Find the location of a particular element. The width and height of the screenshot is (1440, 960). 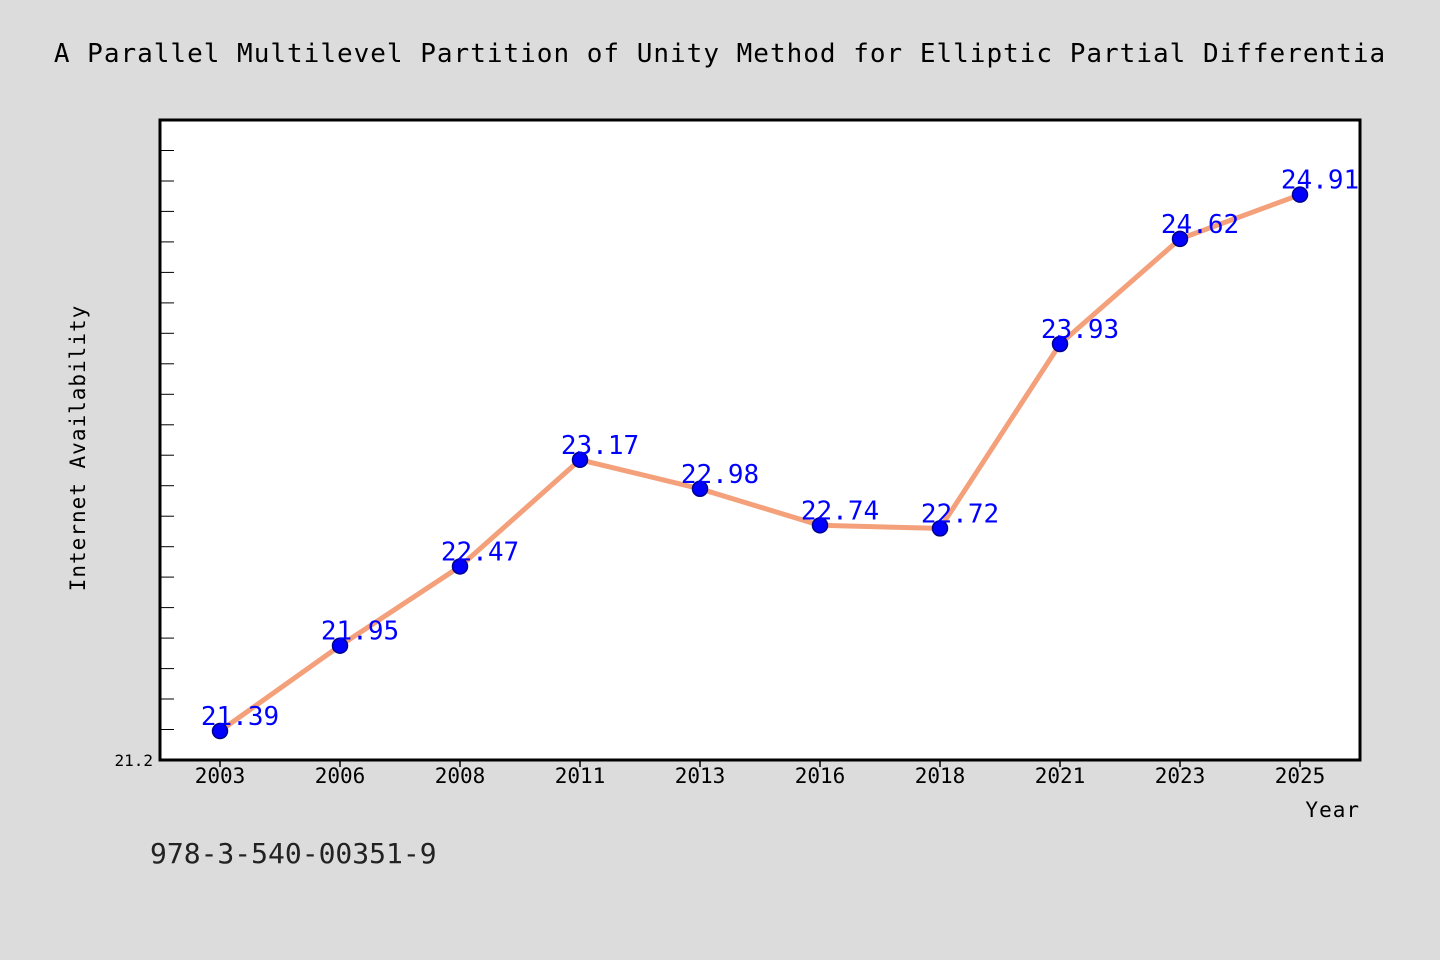

y-tick-label-21-2: 21.2 is located at coordinates (133, 760).